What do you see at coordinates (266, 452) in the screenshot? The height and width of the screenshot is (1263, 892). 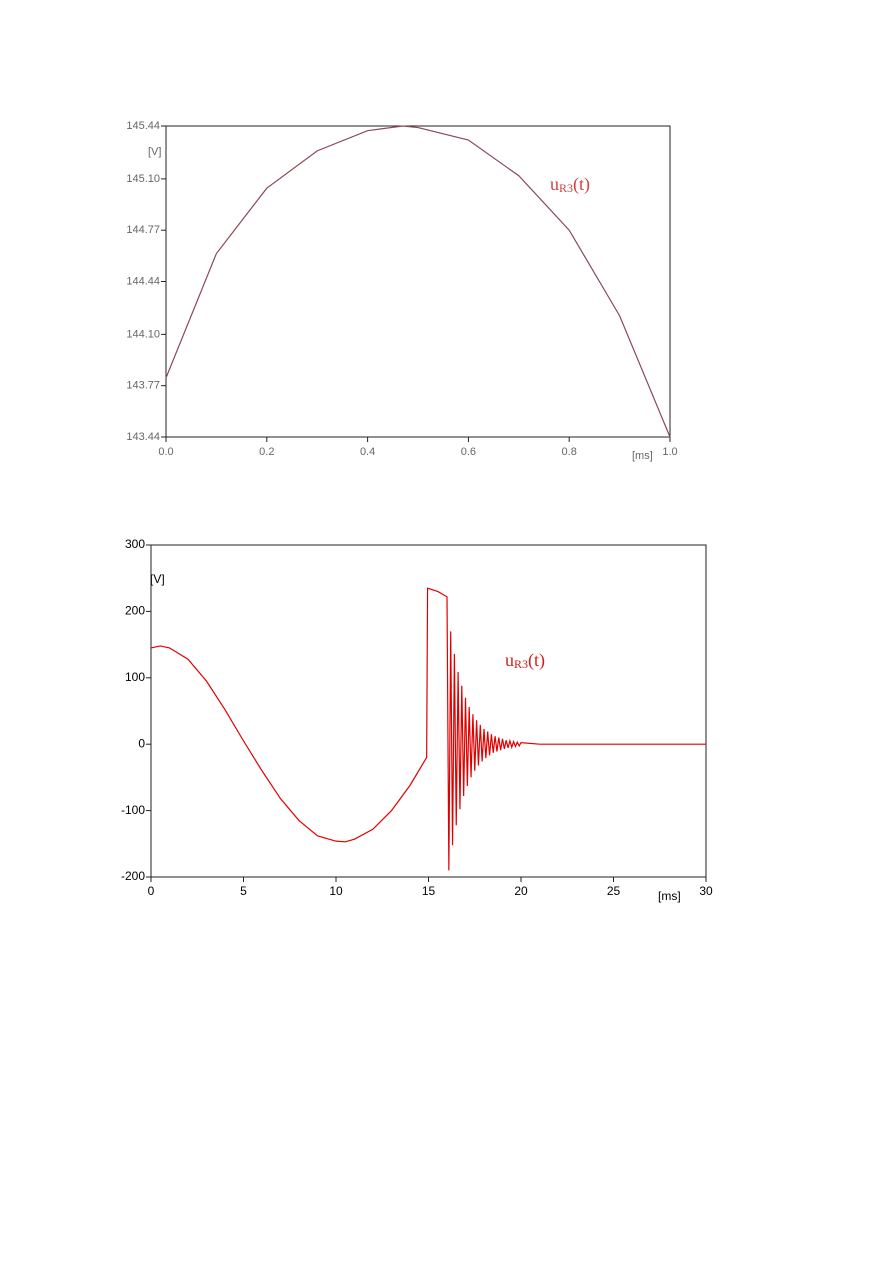 I see `x-tick-label: 0.2` at bounding box center [266, 452].